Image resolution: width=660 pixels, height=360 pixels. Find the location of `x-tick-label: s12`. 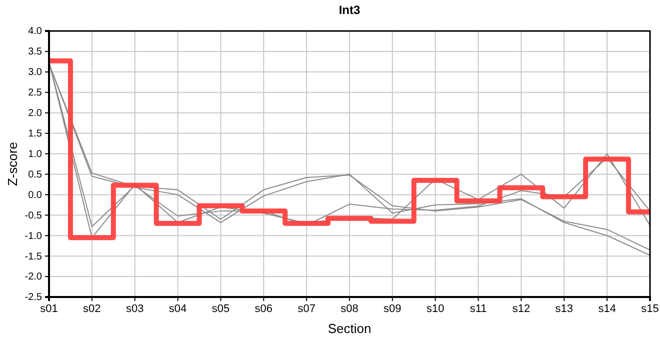

x-tick-label: s12 is located at coordinates (521, 308).